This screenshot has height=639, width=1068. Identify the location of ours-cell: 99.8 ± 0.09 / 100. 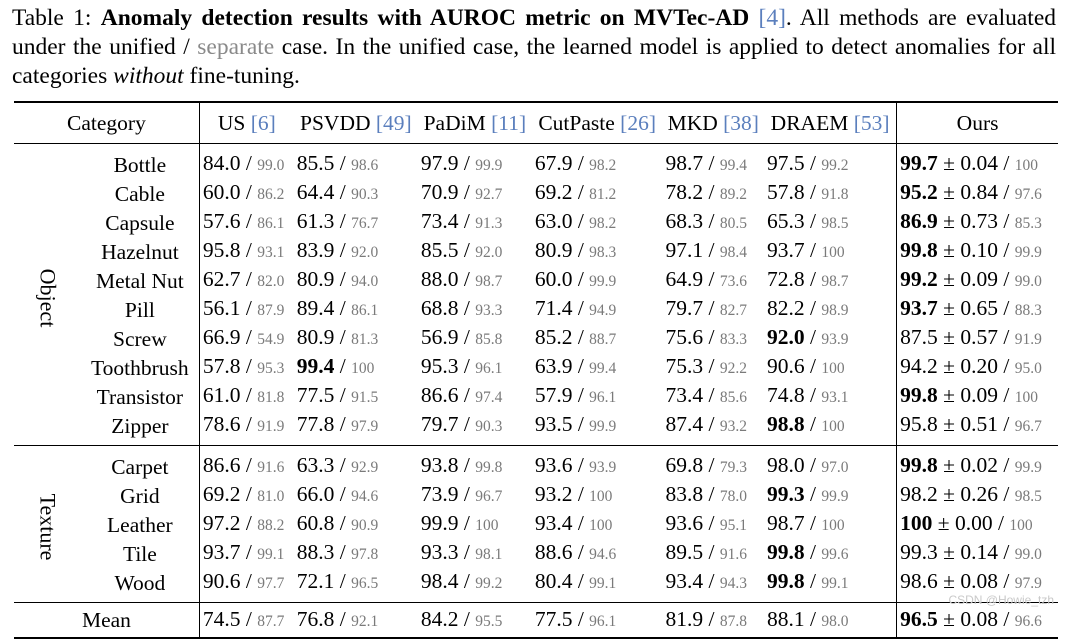
(977, 396).